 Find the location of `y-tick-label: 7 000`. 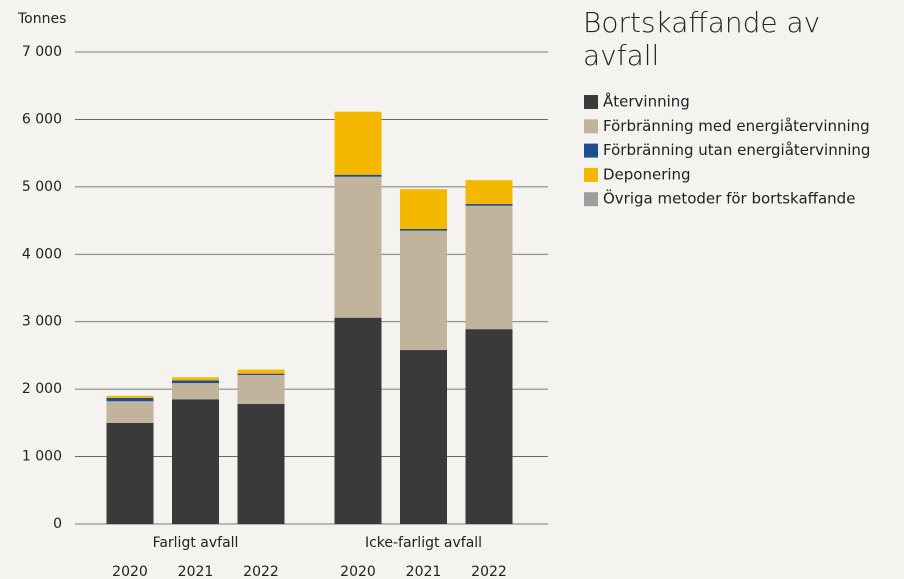

y-tick-label: 7 000 is located at coordinates (42, 52).